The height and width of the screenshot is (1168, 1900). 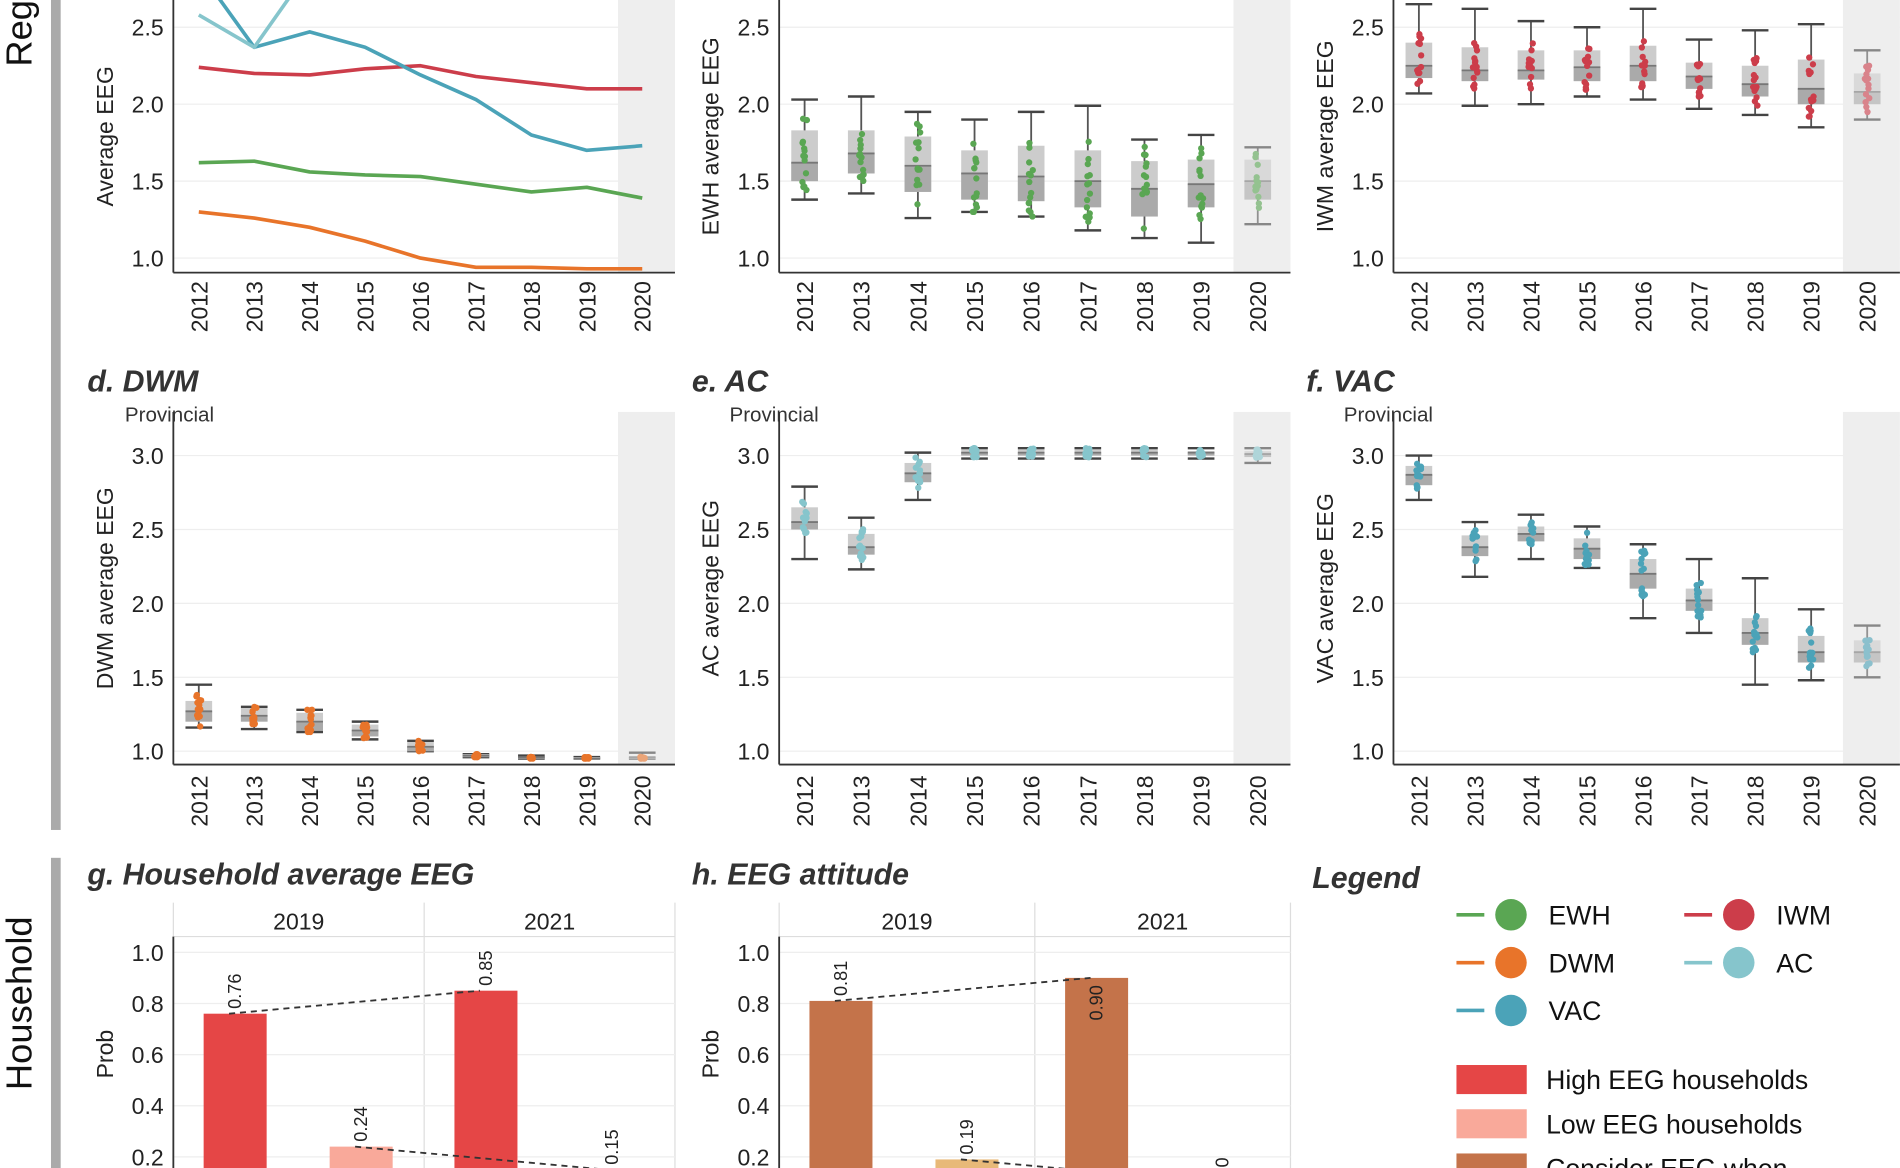 I want to click on y-axis-label: IWM average EEG, so click(x=1325, y=136).